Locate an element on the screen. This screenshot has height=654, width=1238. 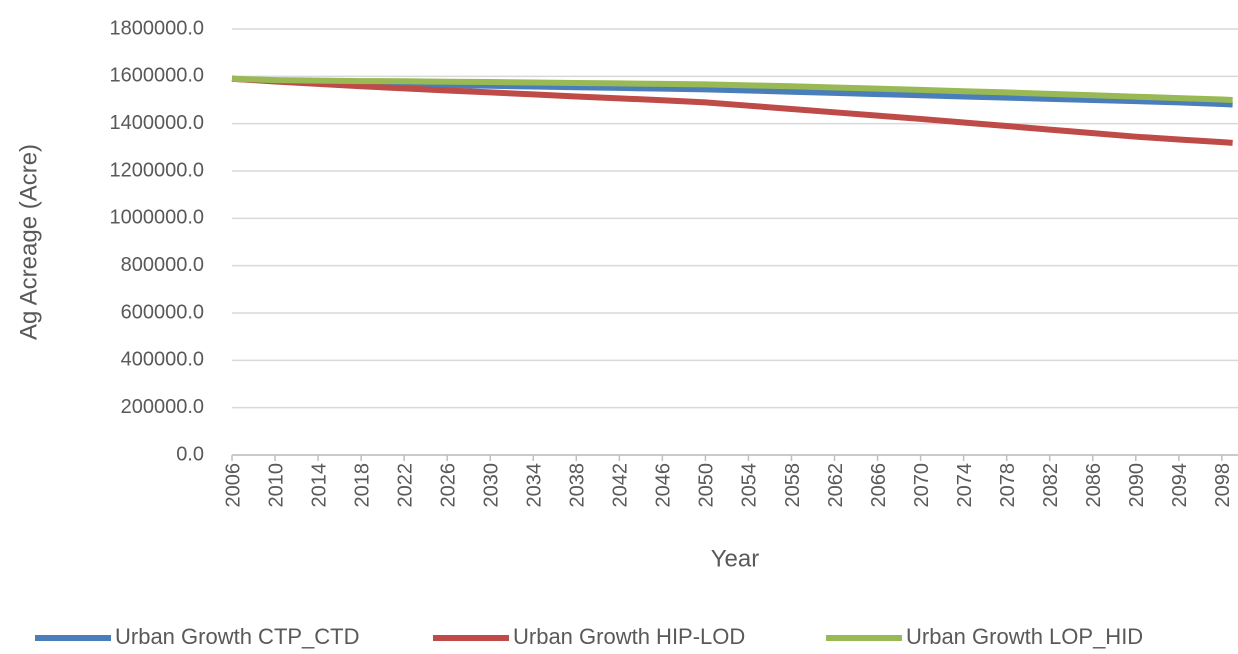
x-tick-label: 2074 is located at coordinates (965, 485).